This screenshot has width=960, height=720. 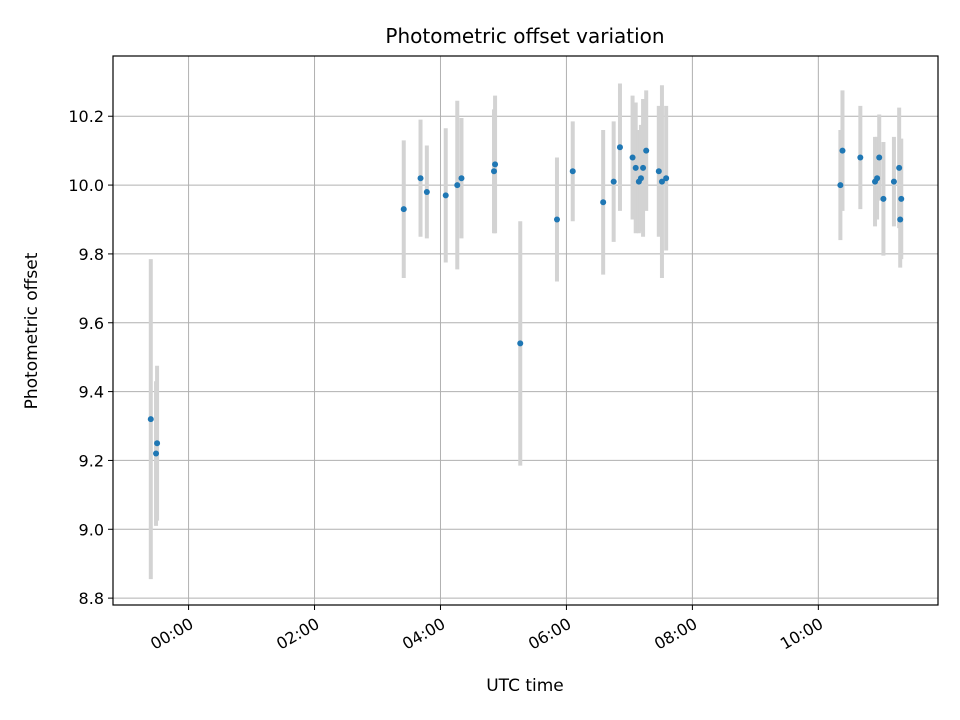 What do you see at coordinates (91, 323) in the screenshot?
I see `y-tick-label: 9.6` at bounding box center [91, 323].